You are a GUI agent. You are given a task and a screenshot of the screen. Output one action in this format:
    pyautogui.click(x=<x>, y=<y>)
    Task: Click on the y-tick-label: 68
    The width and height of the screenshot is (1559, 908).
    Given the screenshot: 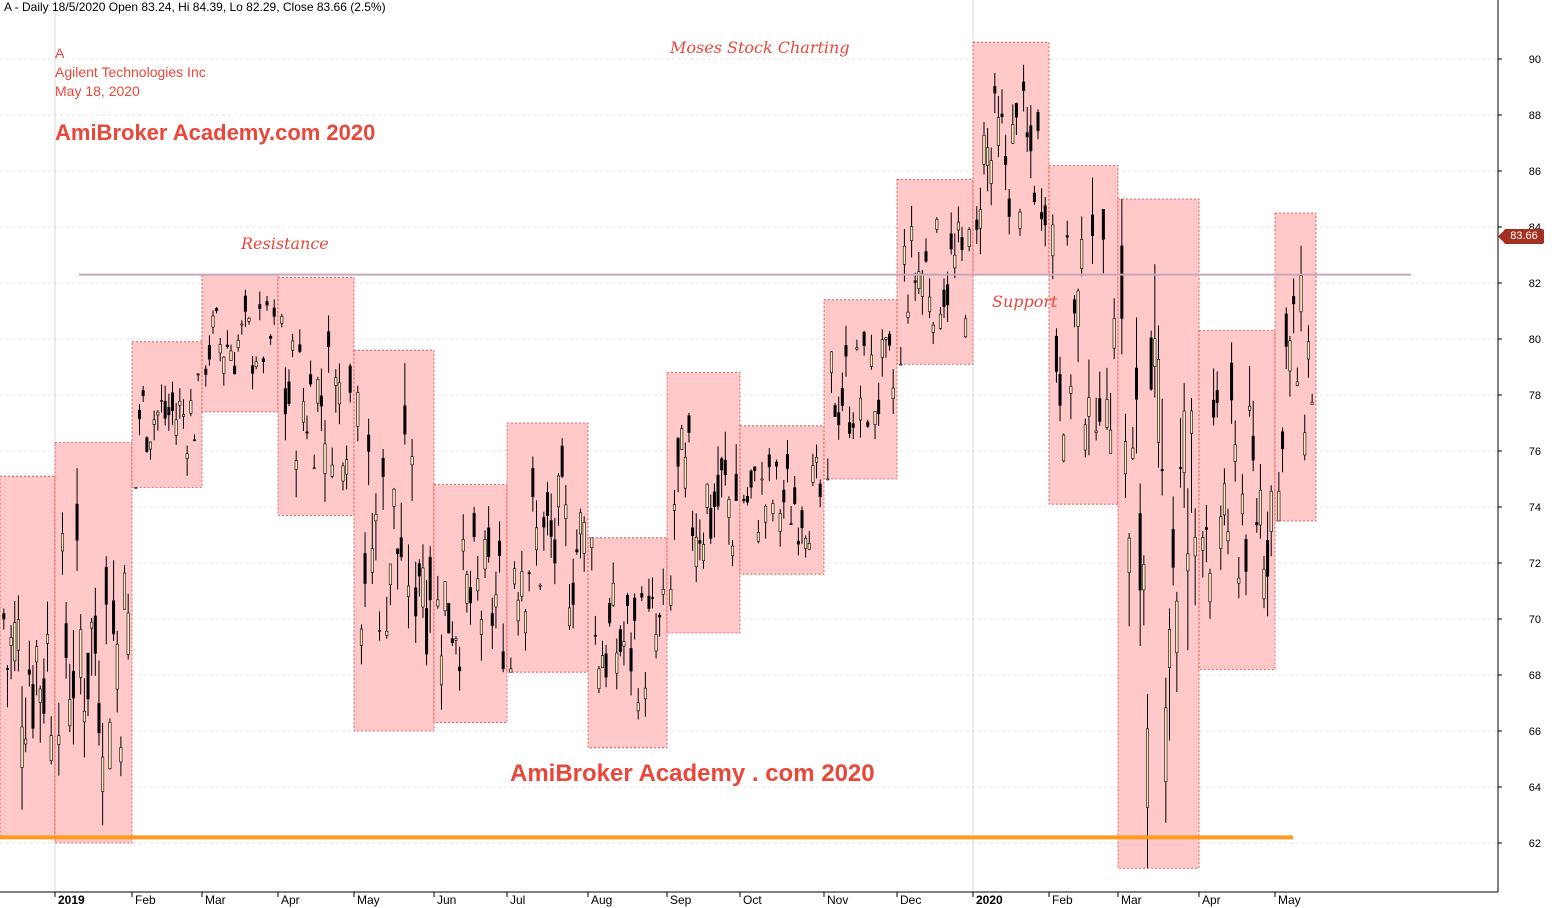 What is the action you would take?
    pyautogui.click(x=1535, y=676)
    